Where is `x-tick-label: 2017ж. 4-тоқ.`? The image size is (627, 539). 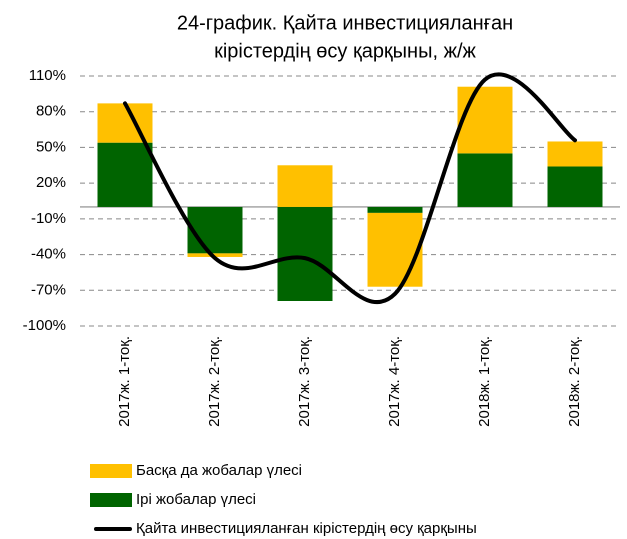
x-tick-label: 2017ж. 4-тоқ. is located at coordinates (394, 381).